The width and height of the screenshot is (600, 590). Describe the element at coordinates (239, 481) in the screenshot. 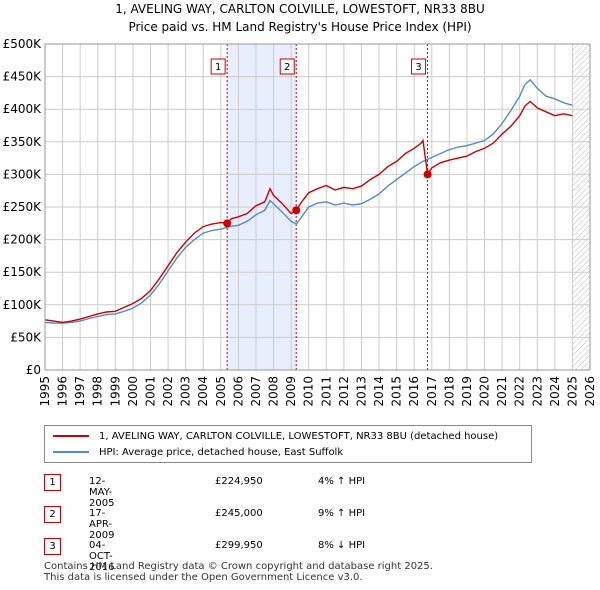

I see `transaction-price: £224,950` at that location.